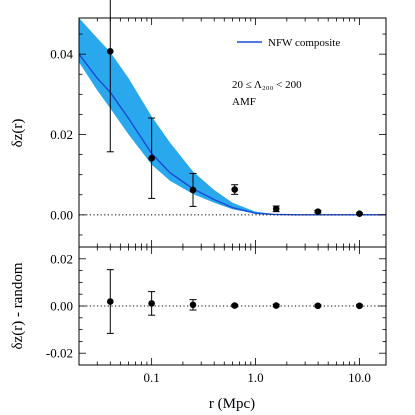 The width and height of the screenshot is (415, 415). I want to click on top-y-tick-label-2: 0.04, so click(61, 54).